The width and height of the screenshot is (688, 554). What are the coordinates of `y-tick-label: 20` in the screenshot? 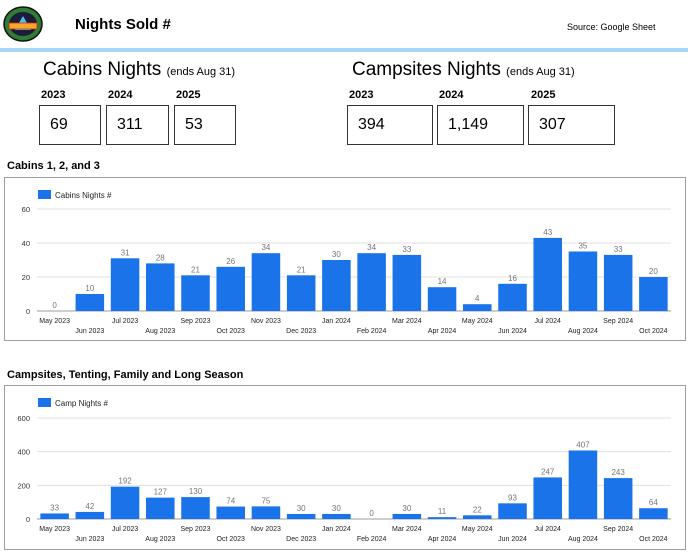 It's located at (26, 277).